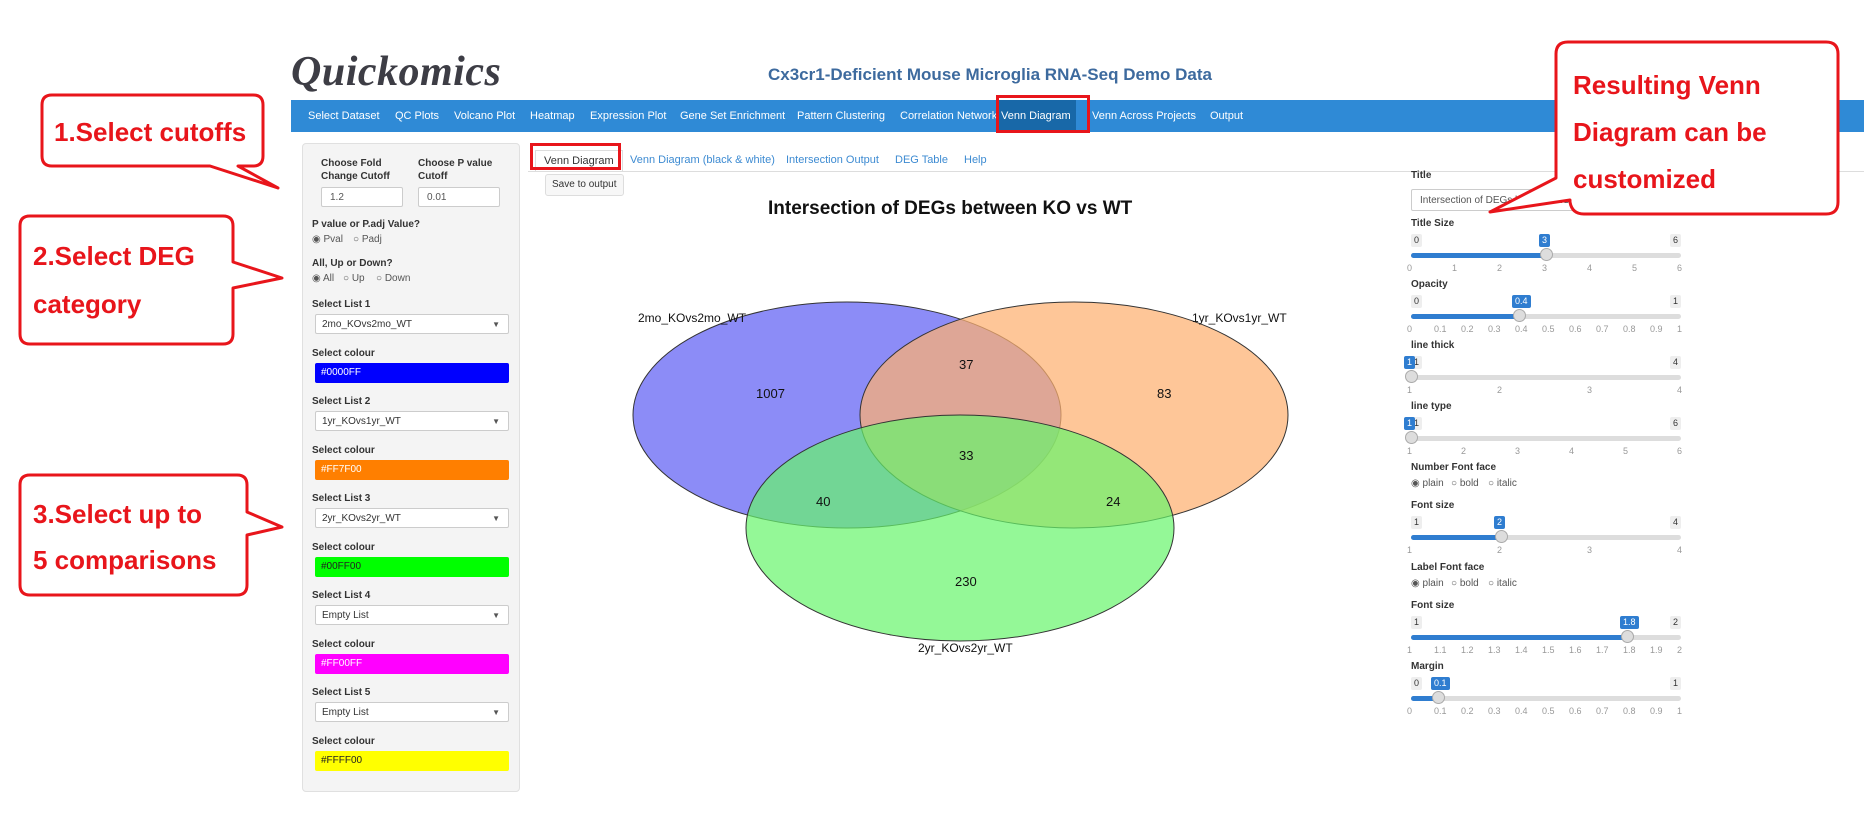 This screenshot has width=1864, height=831. Describe the element at coordinates (361, 518) in the screenshot. I see `list3-value: 2yr_KOvs2yr_WT` at that location.